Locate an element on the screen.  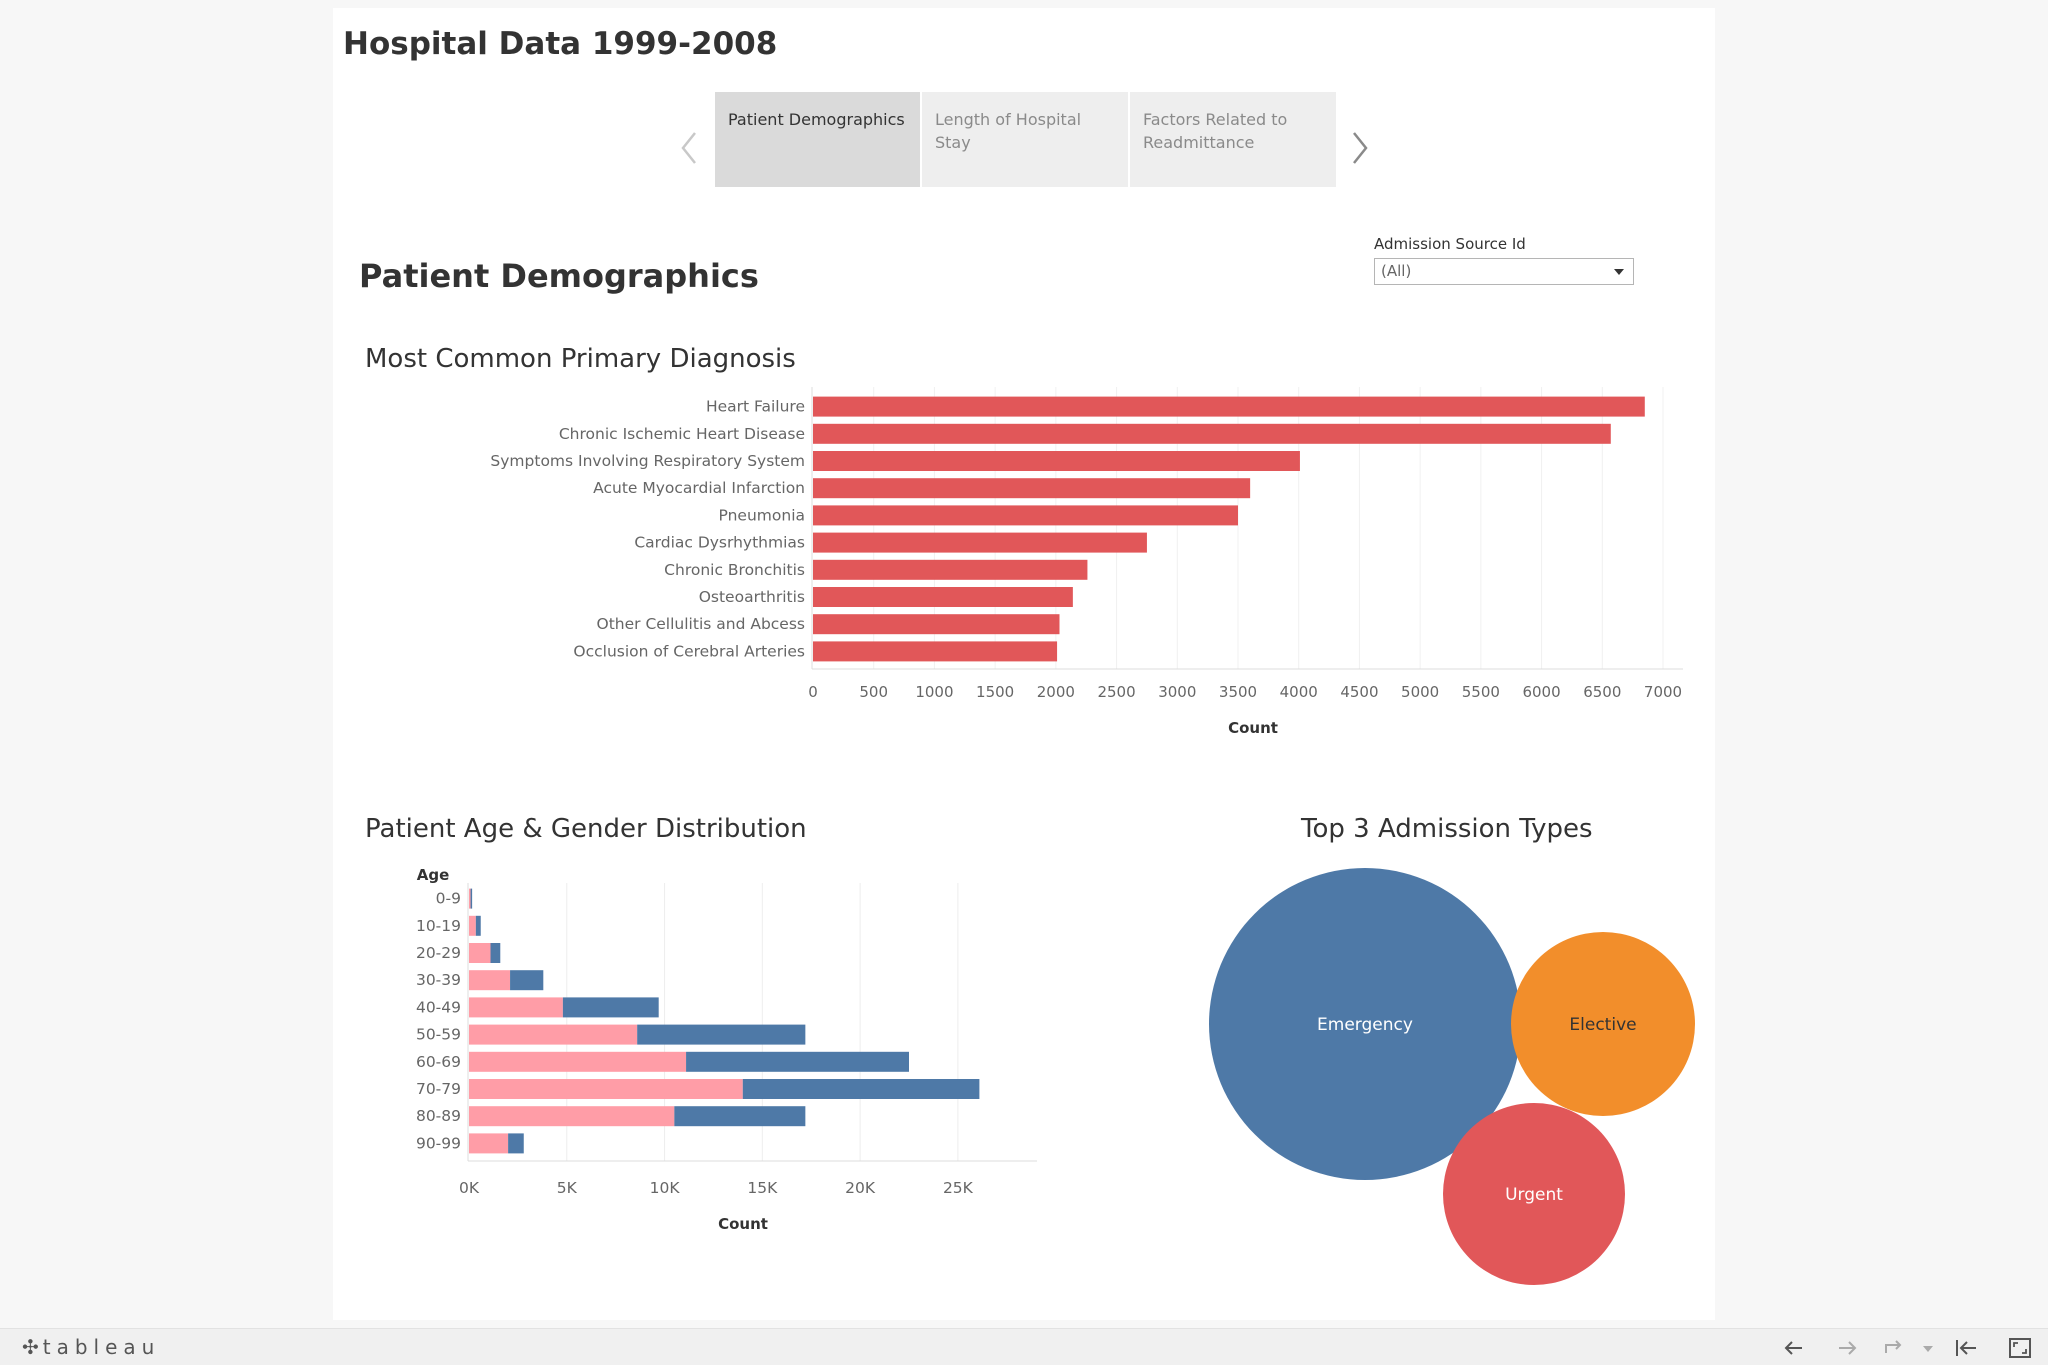
x-tick-label: 5500 is located at coordinates (1481, 692).